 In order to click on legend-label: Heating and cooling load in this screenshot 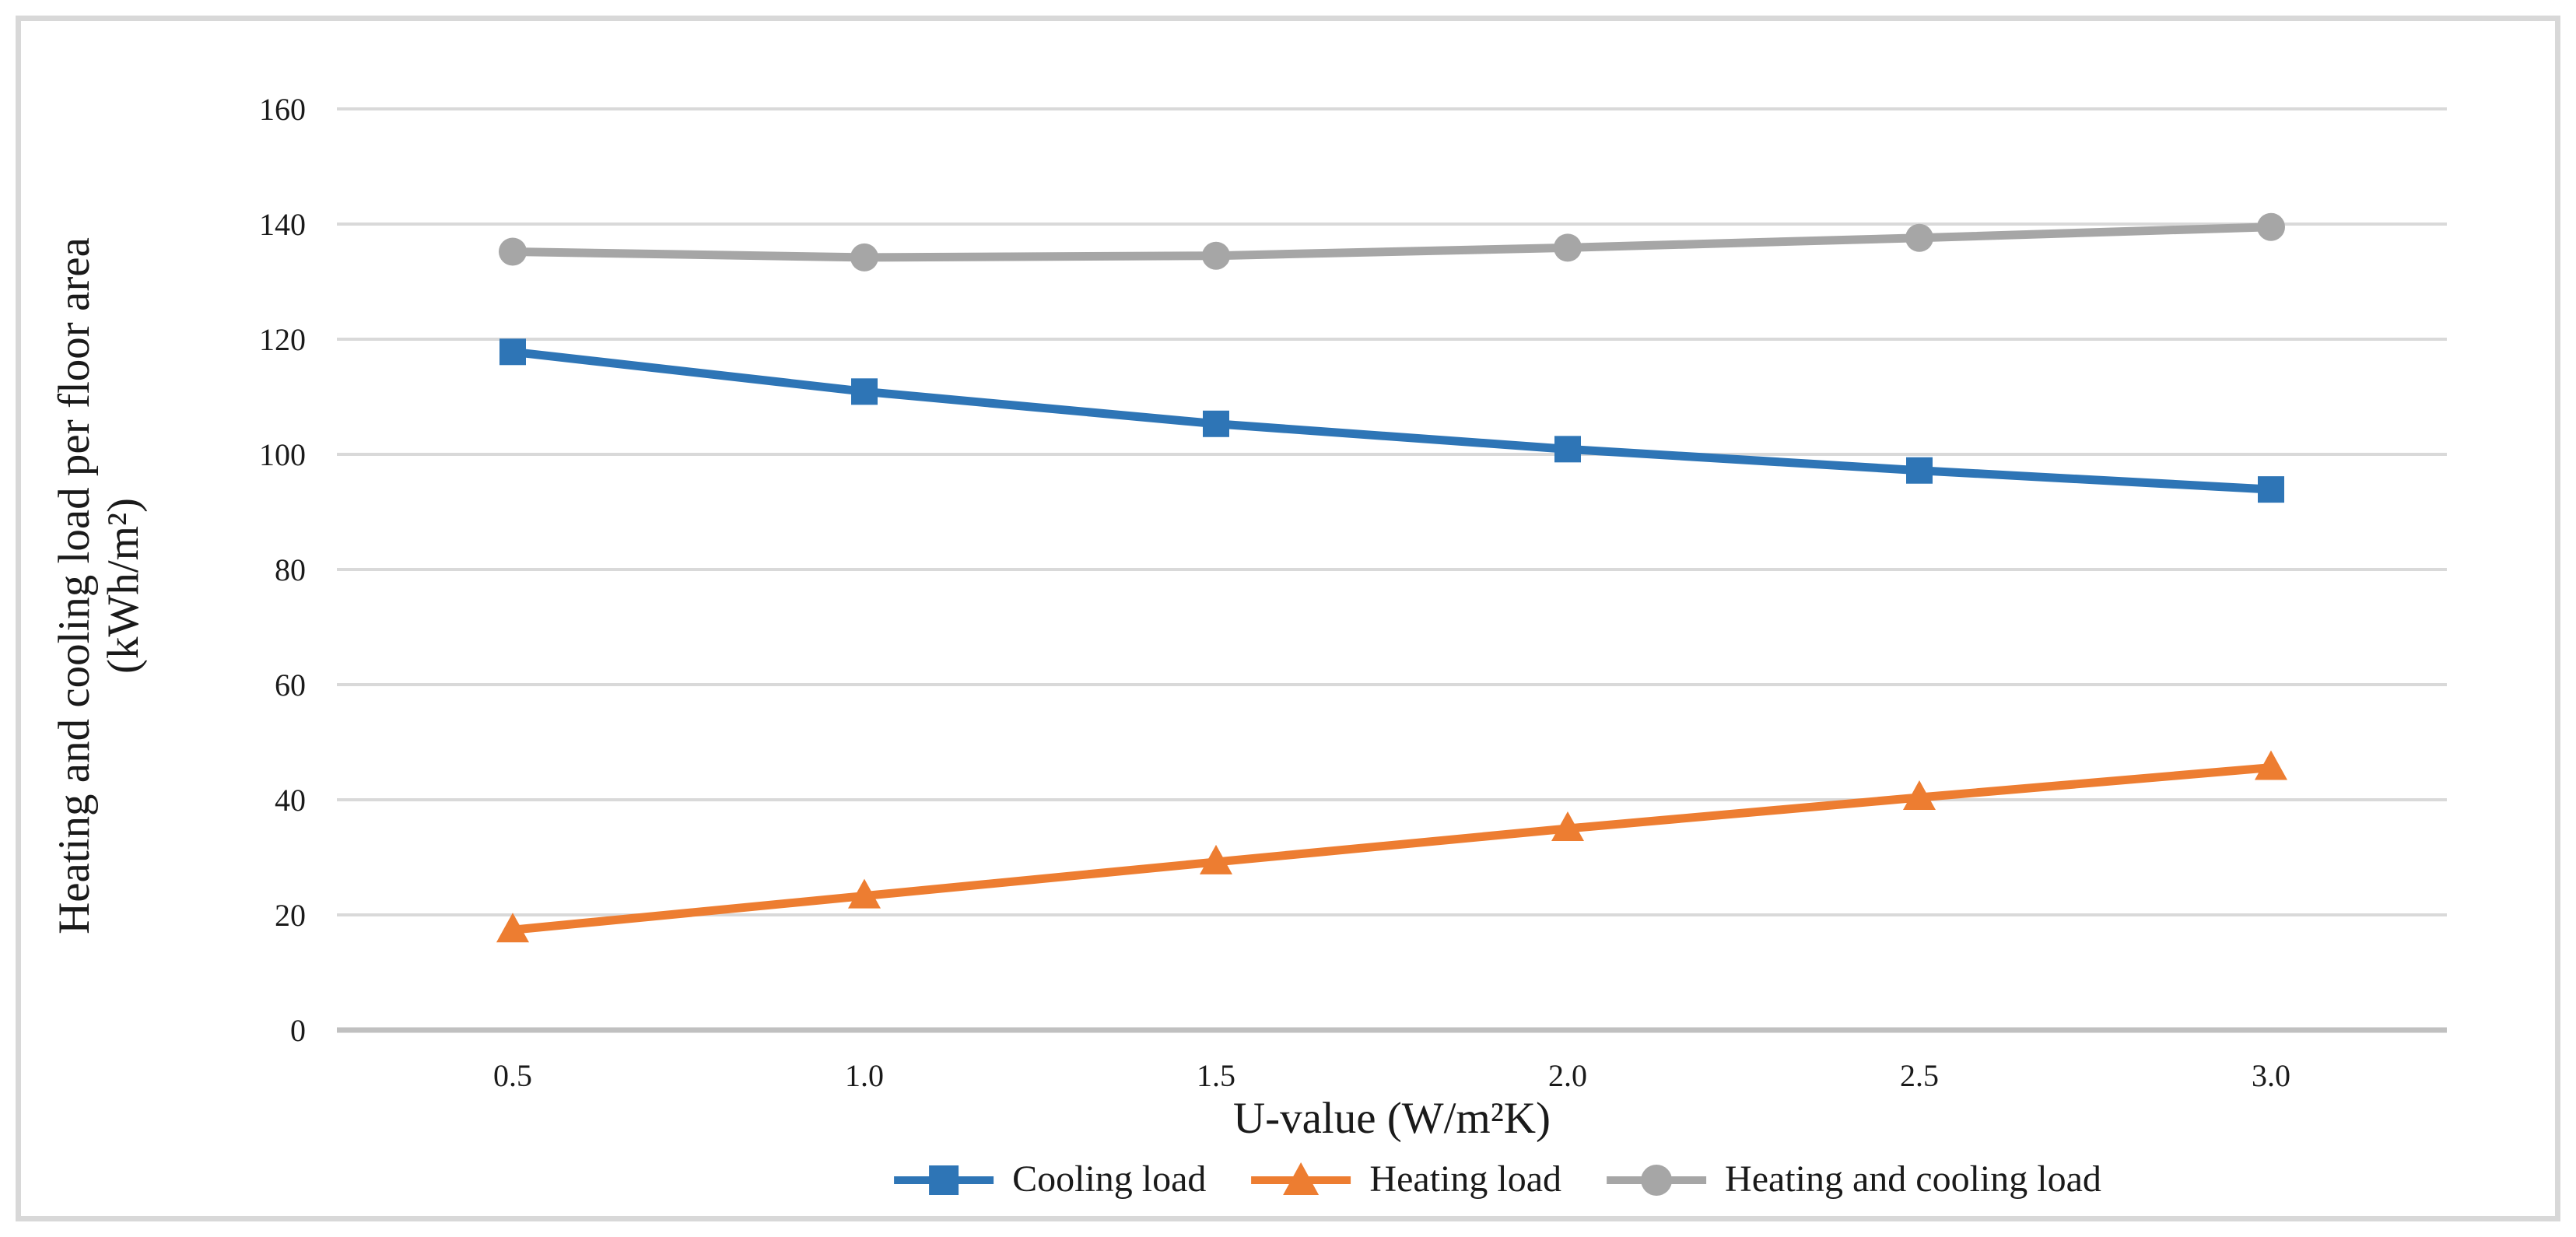, I will do `click(1913, 1179)`.